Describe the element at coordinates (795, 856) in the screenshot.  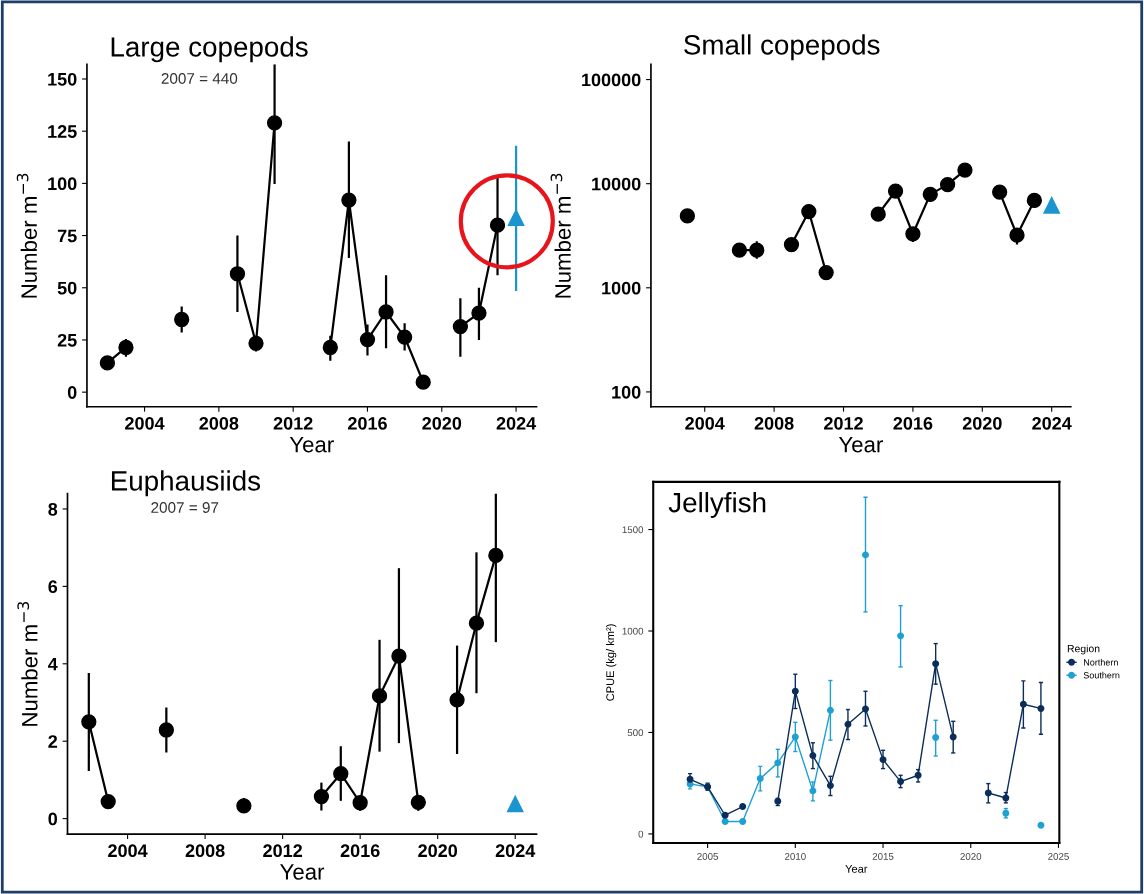
I see `x-tick-label: 2010` at that location.